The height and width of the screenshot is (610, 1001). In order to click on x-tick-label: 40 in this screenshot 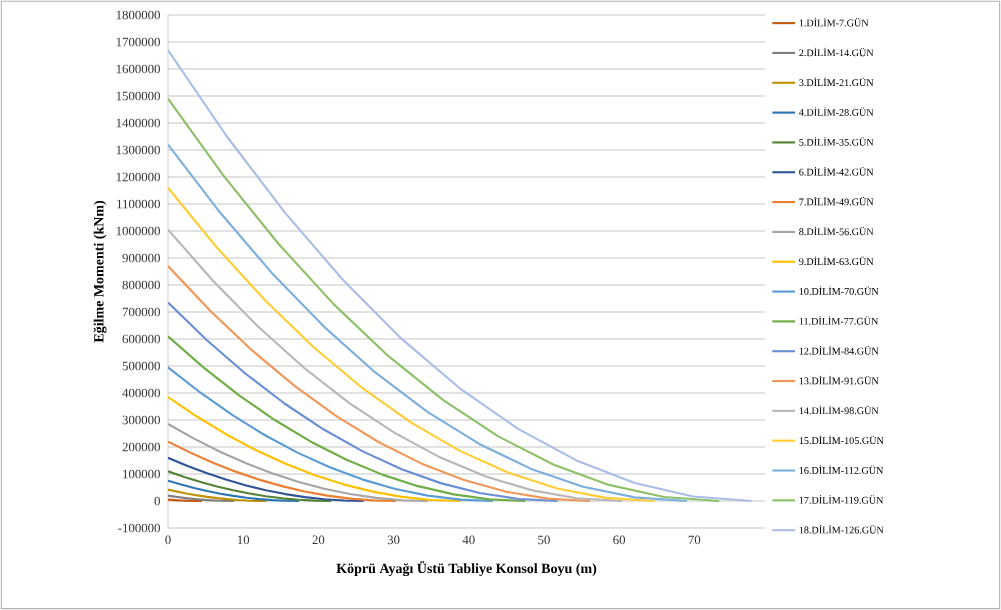, I will do `click(468, 540)`.